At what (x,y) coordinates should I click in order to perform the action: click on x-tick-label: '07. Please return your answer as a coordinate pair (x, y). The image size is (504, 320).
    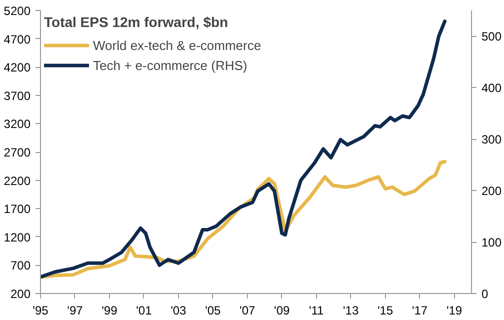
    Looking at the image, I should click on (248, 311).